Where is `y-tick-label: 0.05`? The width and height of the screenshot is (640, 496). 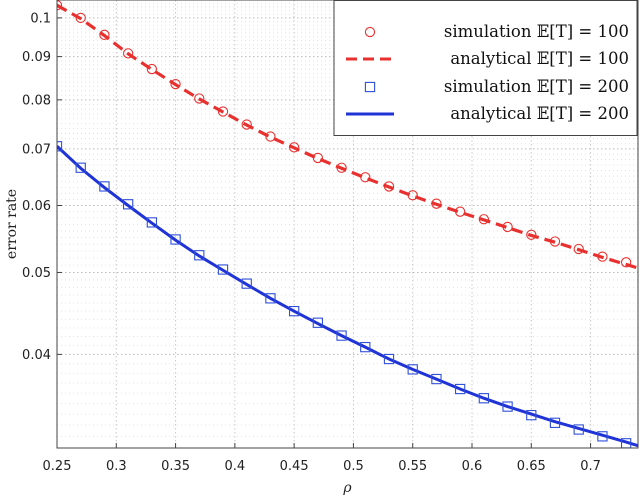 y-tick-label: 0.05 is located at coordinates (36, 273).